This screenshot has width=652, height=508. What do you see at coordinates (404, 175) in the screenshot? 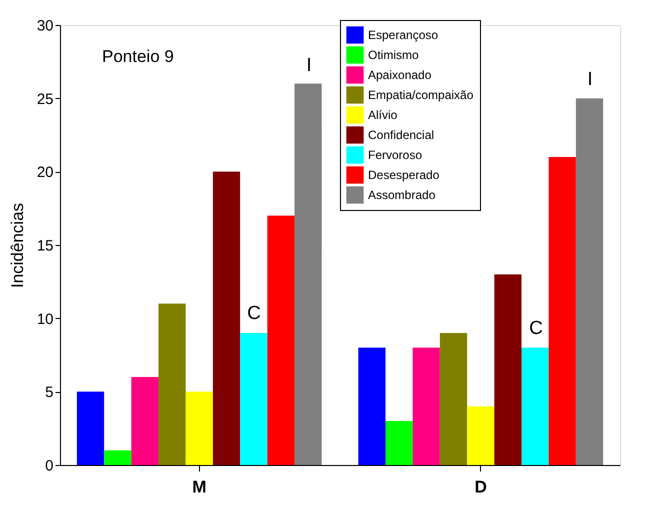
I see `legend-label: Desesperado` at bounding box center [404, 175].